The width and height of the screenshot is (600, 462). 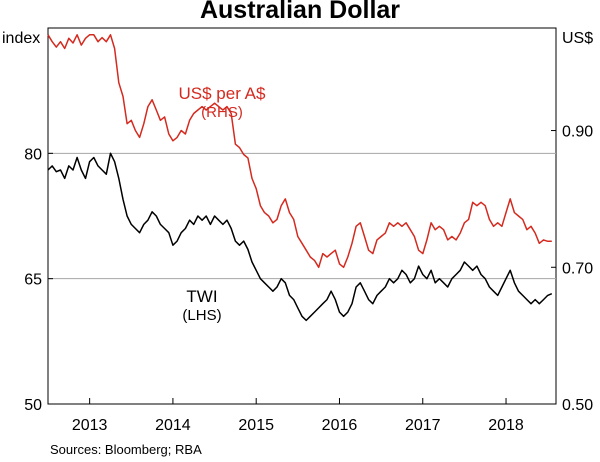 What do you see at coordinates (126, 449) in the screenshot?
I see `source-note: Sources: Bloomberg; RBA` at bounding box center [126, 449].